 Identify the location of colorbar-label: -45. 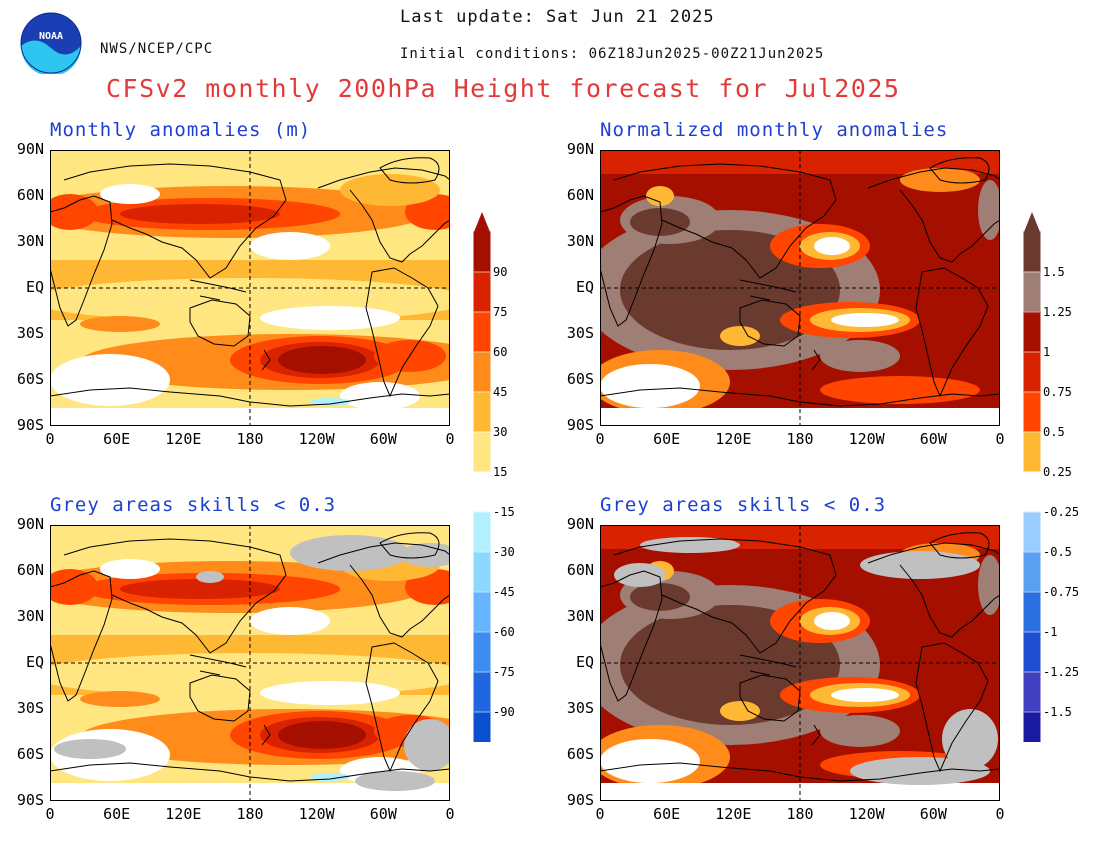
(504, 592).